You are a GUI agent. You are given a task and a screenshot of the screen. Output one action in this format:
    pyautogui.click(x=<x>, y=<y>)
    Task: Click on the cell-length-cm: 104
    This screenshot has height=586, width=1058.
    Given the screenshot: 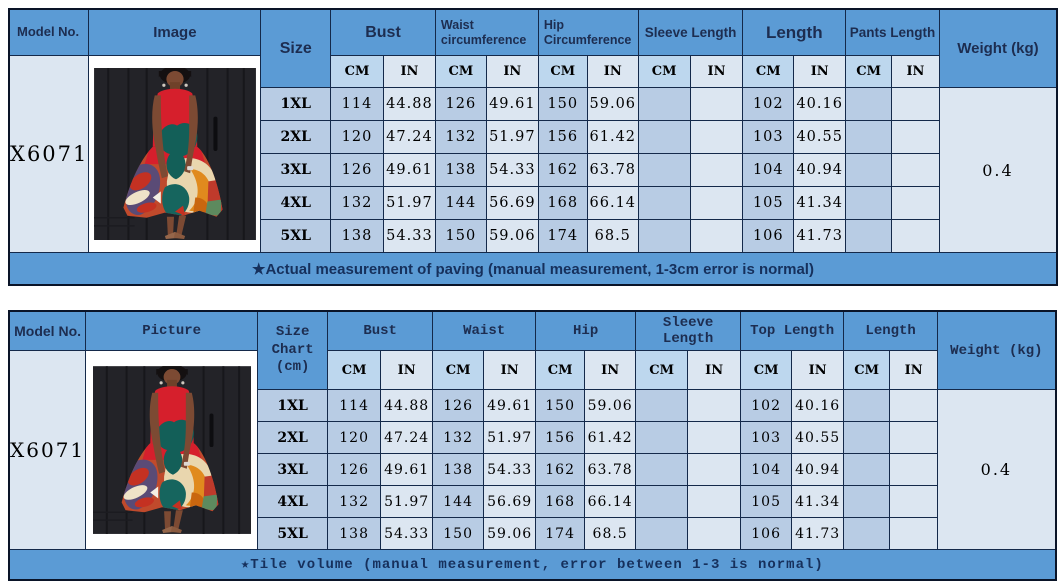 What is the action you would take?
    pyautogui.click(x=766, y=469)
    